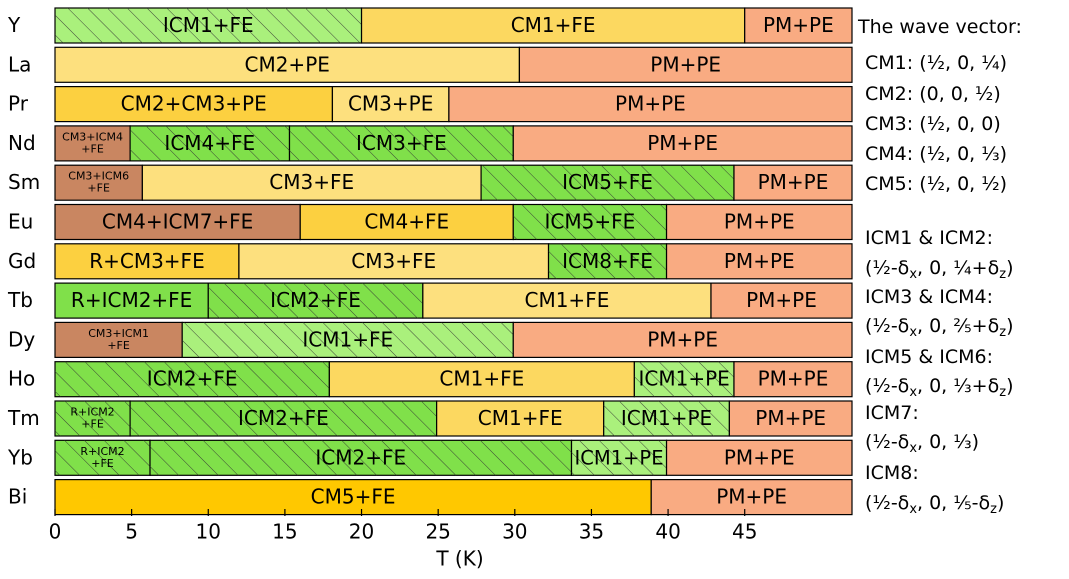 The height and width of the screenshot is (579, 1069). I want to click on segment-label: CM3+FE, so click(311, 182).